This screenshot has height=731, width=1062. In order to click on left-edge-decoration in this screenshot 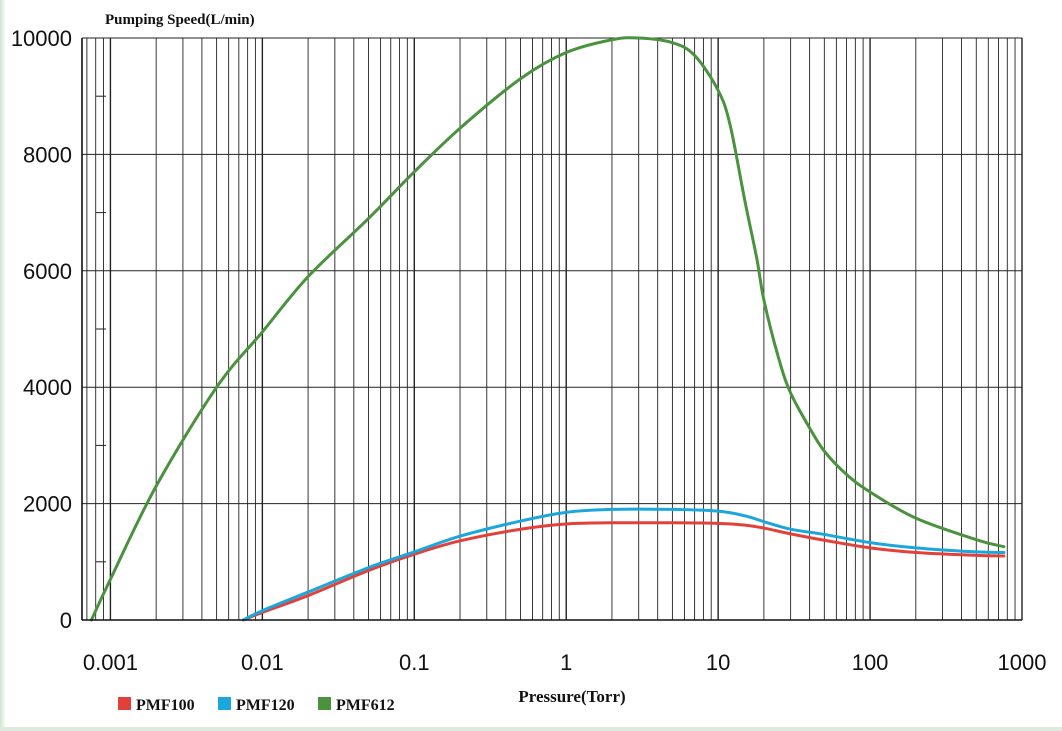, I will do `click(3, 365)`.